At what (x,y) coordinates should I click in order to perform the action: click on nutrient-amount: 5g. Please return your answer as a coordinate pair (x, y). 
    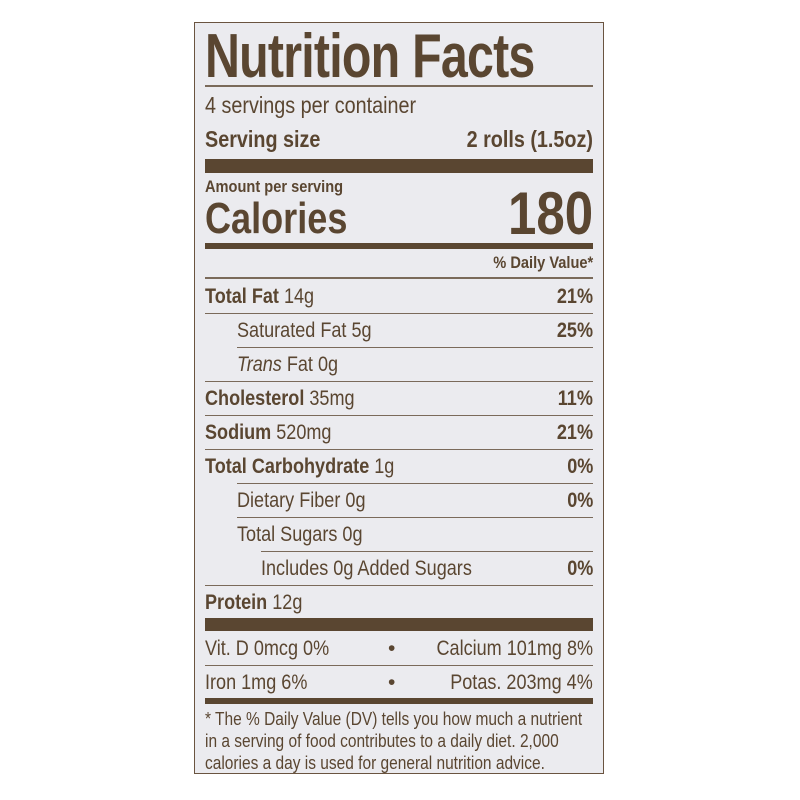
    Looking at the image, I should click on (361, 330).